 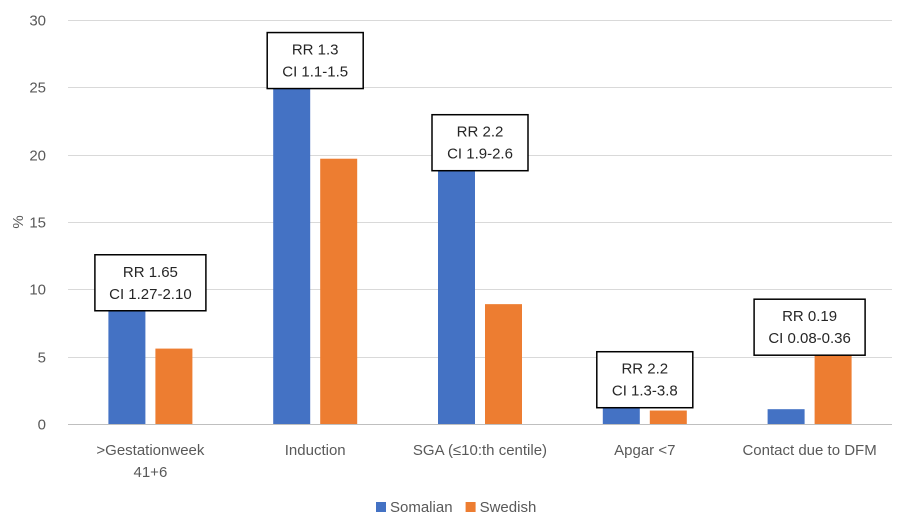 I want to click on annotation-box: RR 1.65 CI 1.27-2.10, so click(x=150, y=283).